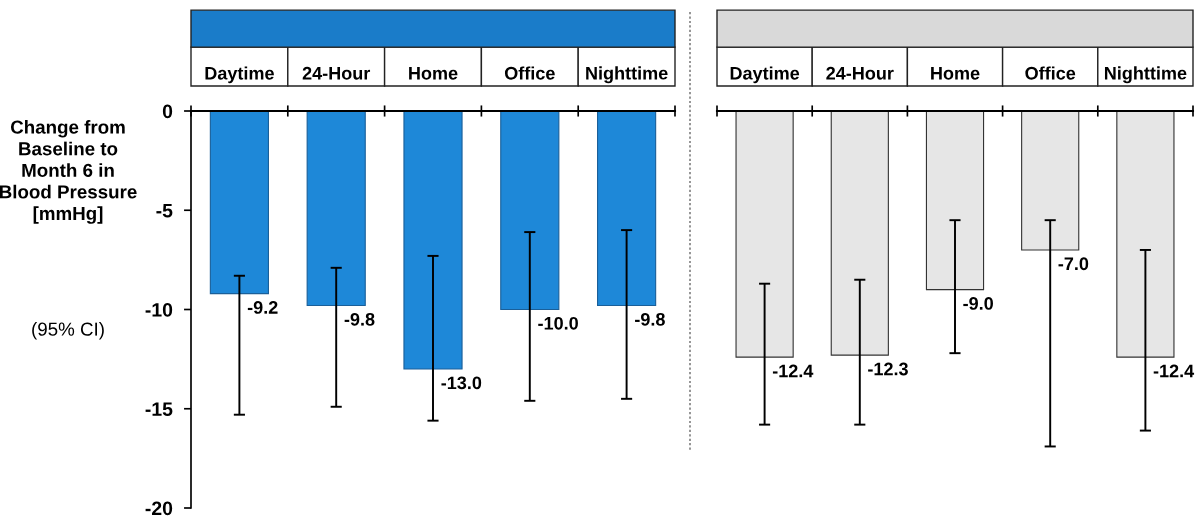 The height and width of the screenshot is (520, 1200). Describe the element at coordinates (164, 210) in the screenshot. I see `y-tick-label: -5` at that location.